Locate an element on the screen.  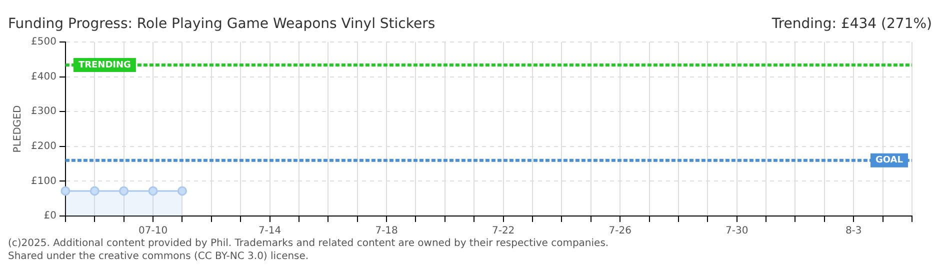
chart-subtitle: Trending: £434 (271%) is located at coordinates (851, 24).